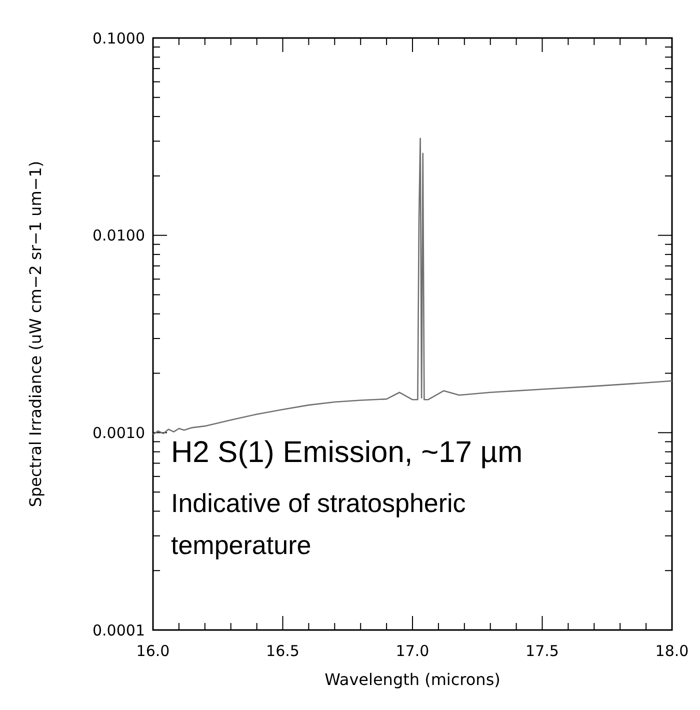 The width and height of the screenshot is (700, 710). Describe the element at coordinates (118, 433) in the screenshot. I see `y-tick-label: 0.0010` at that location.